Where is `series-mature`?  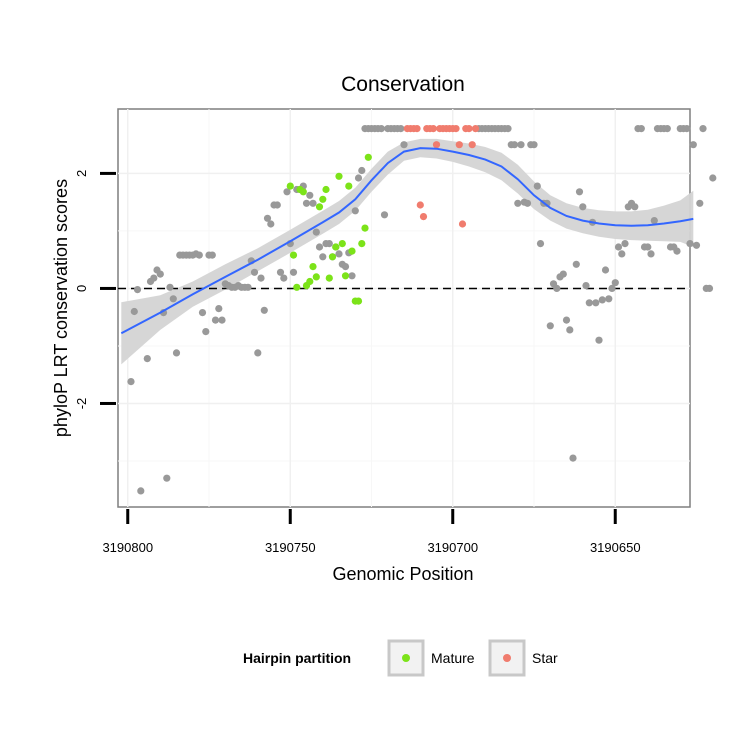 series-mature is located at coordinates (329, 229).